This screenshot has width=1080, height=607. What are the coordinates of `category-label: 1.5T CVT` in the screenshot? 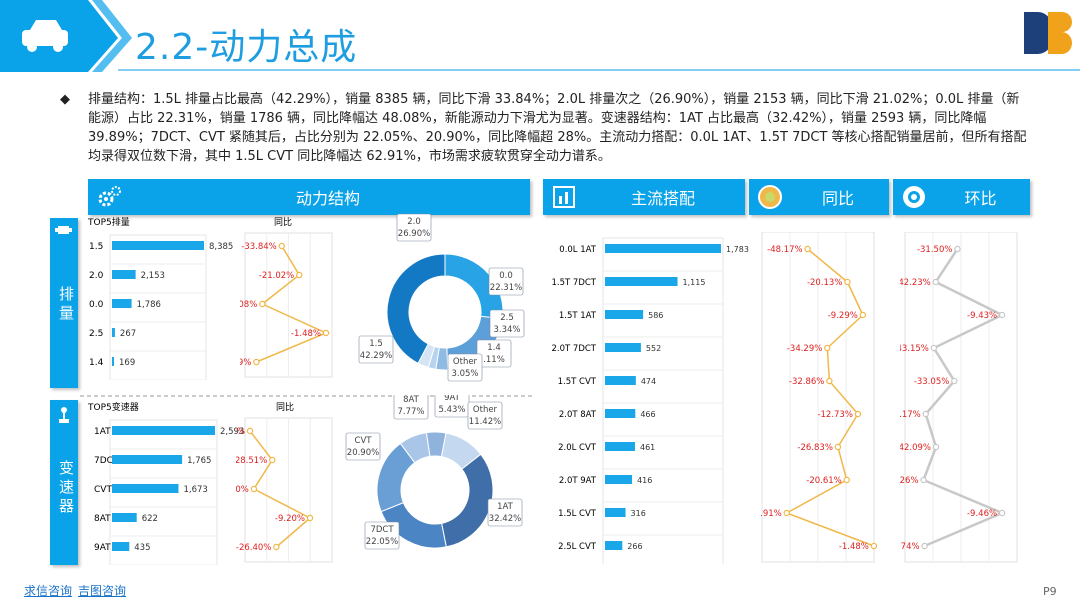 It's located at (577, 382).